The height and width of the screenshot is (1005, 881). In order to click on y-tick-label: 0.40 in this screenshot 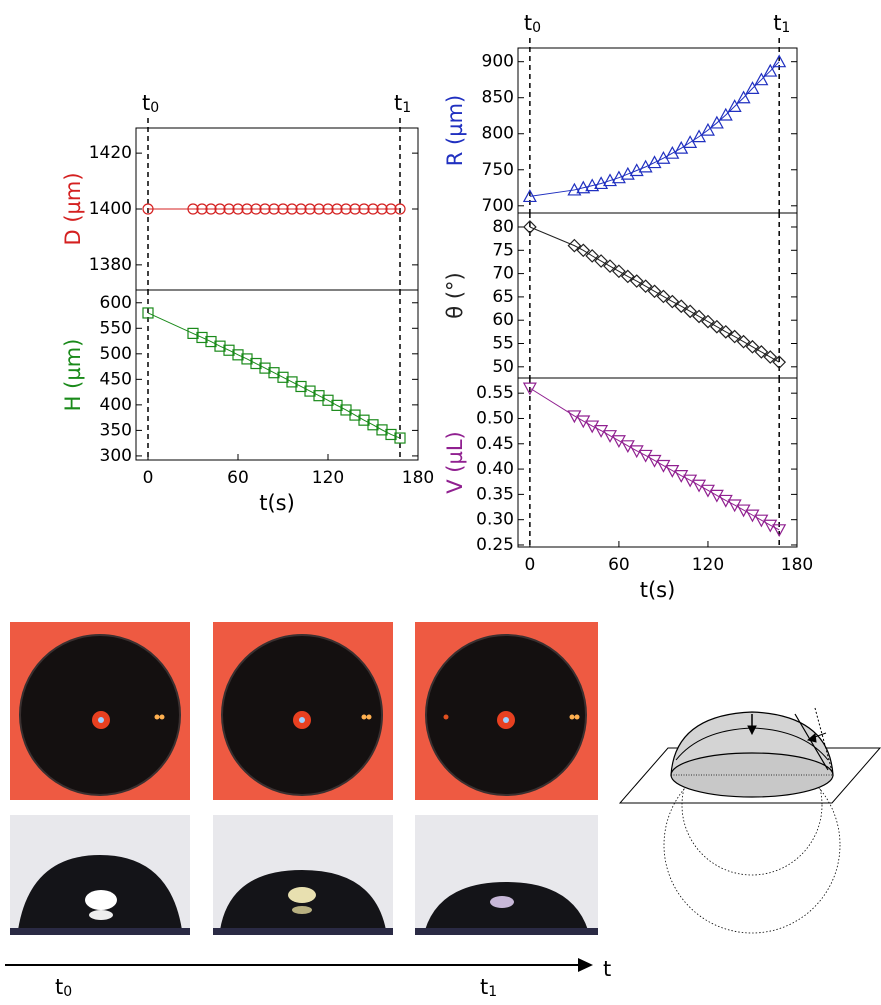, I will do `click(495, 469)`.